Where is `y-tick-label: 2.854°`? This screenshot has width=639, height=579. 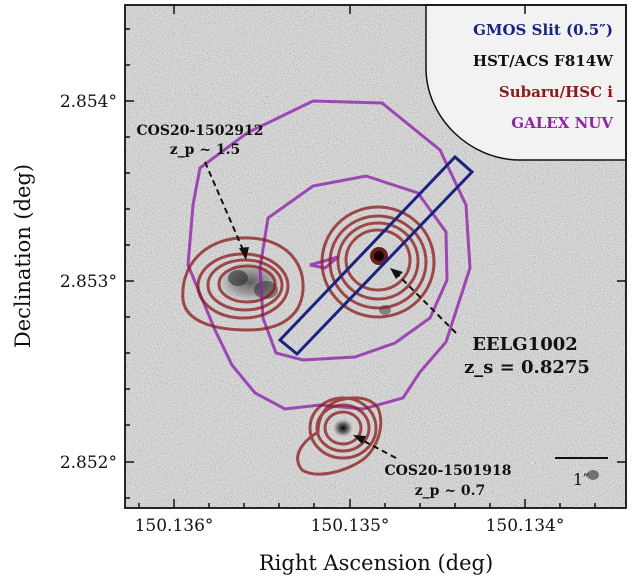
y-tick-label: 2.854° is located at coordinates (88, 102).